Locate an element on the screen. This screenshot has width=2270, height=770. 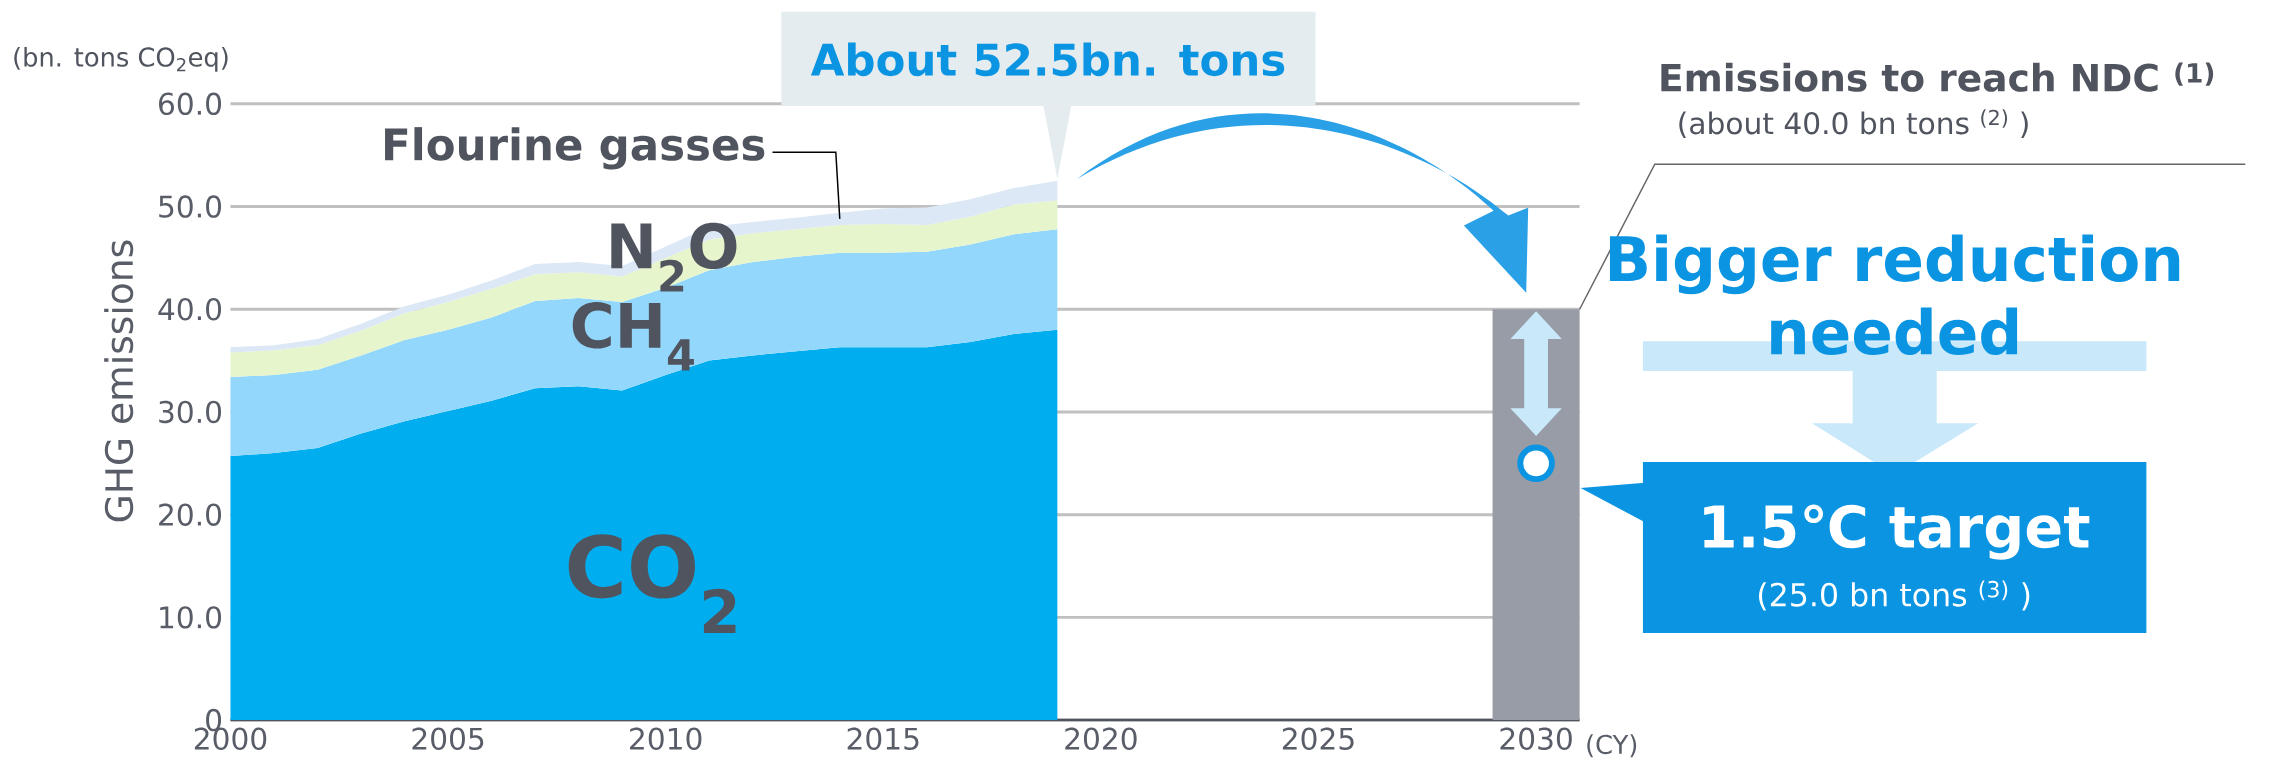
text: (bn. tons CO$_{2}$eq) is located at coordinates (121, 60).